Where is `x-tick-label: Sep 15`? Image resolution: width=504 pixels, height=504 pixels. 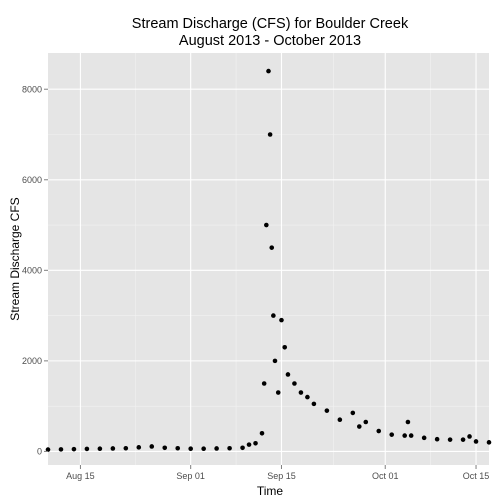
x-tick-label: Sep 15 is located at coordinates (281, 476).